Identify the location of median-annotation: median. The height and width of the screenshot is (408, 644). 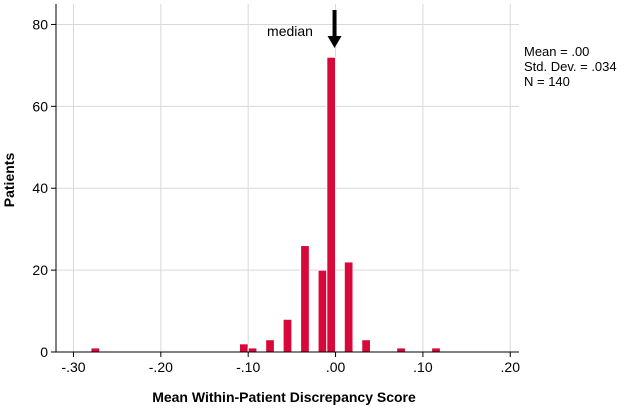
(304, 29).